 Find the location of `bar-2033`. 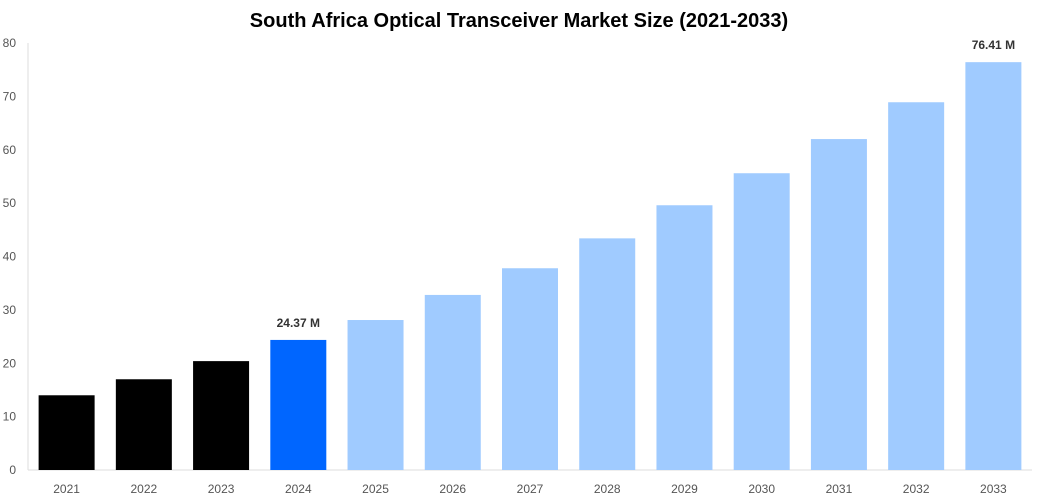

bar-2033 is located at coordinates (993, 266).